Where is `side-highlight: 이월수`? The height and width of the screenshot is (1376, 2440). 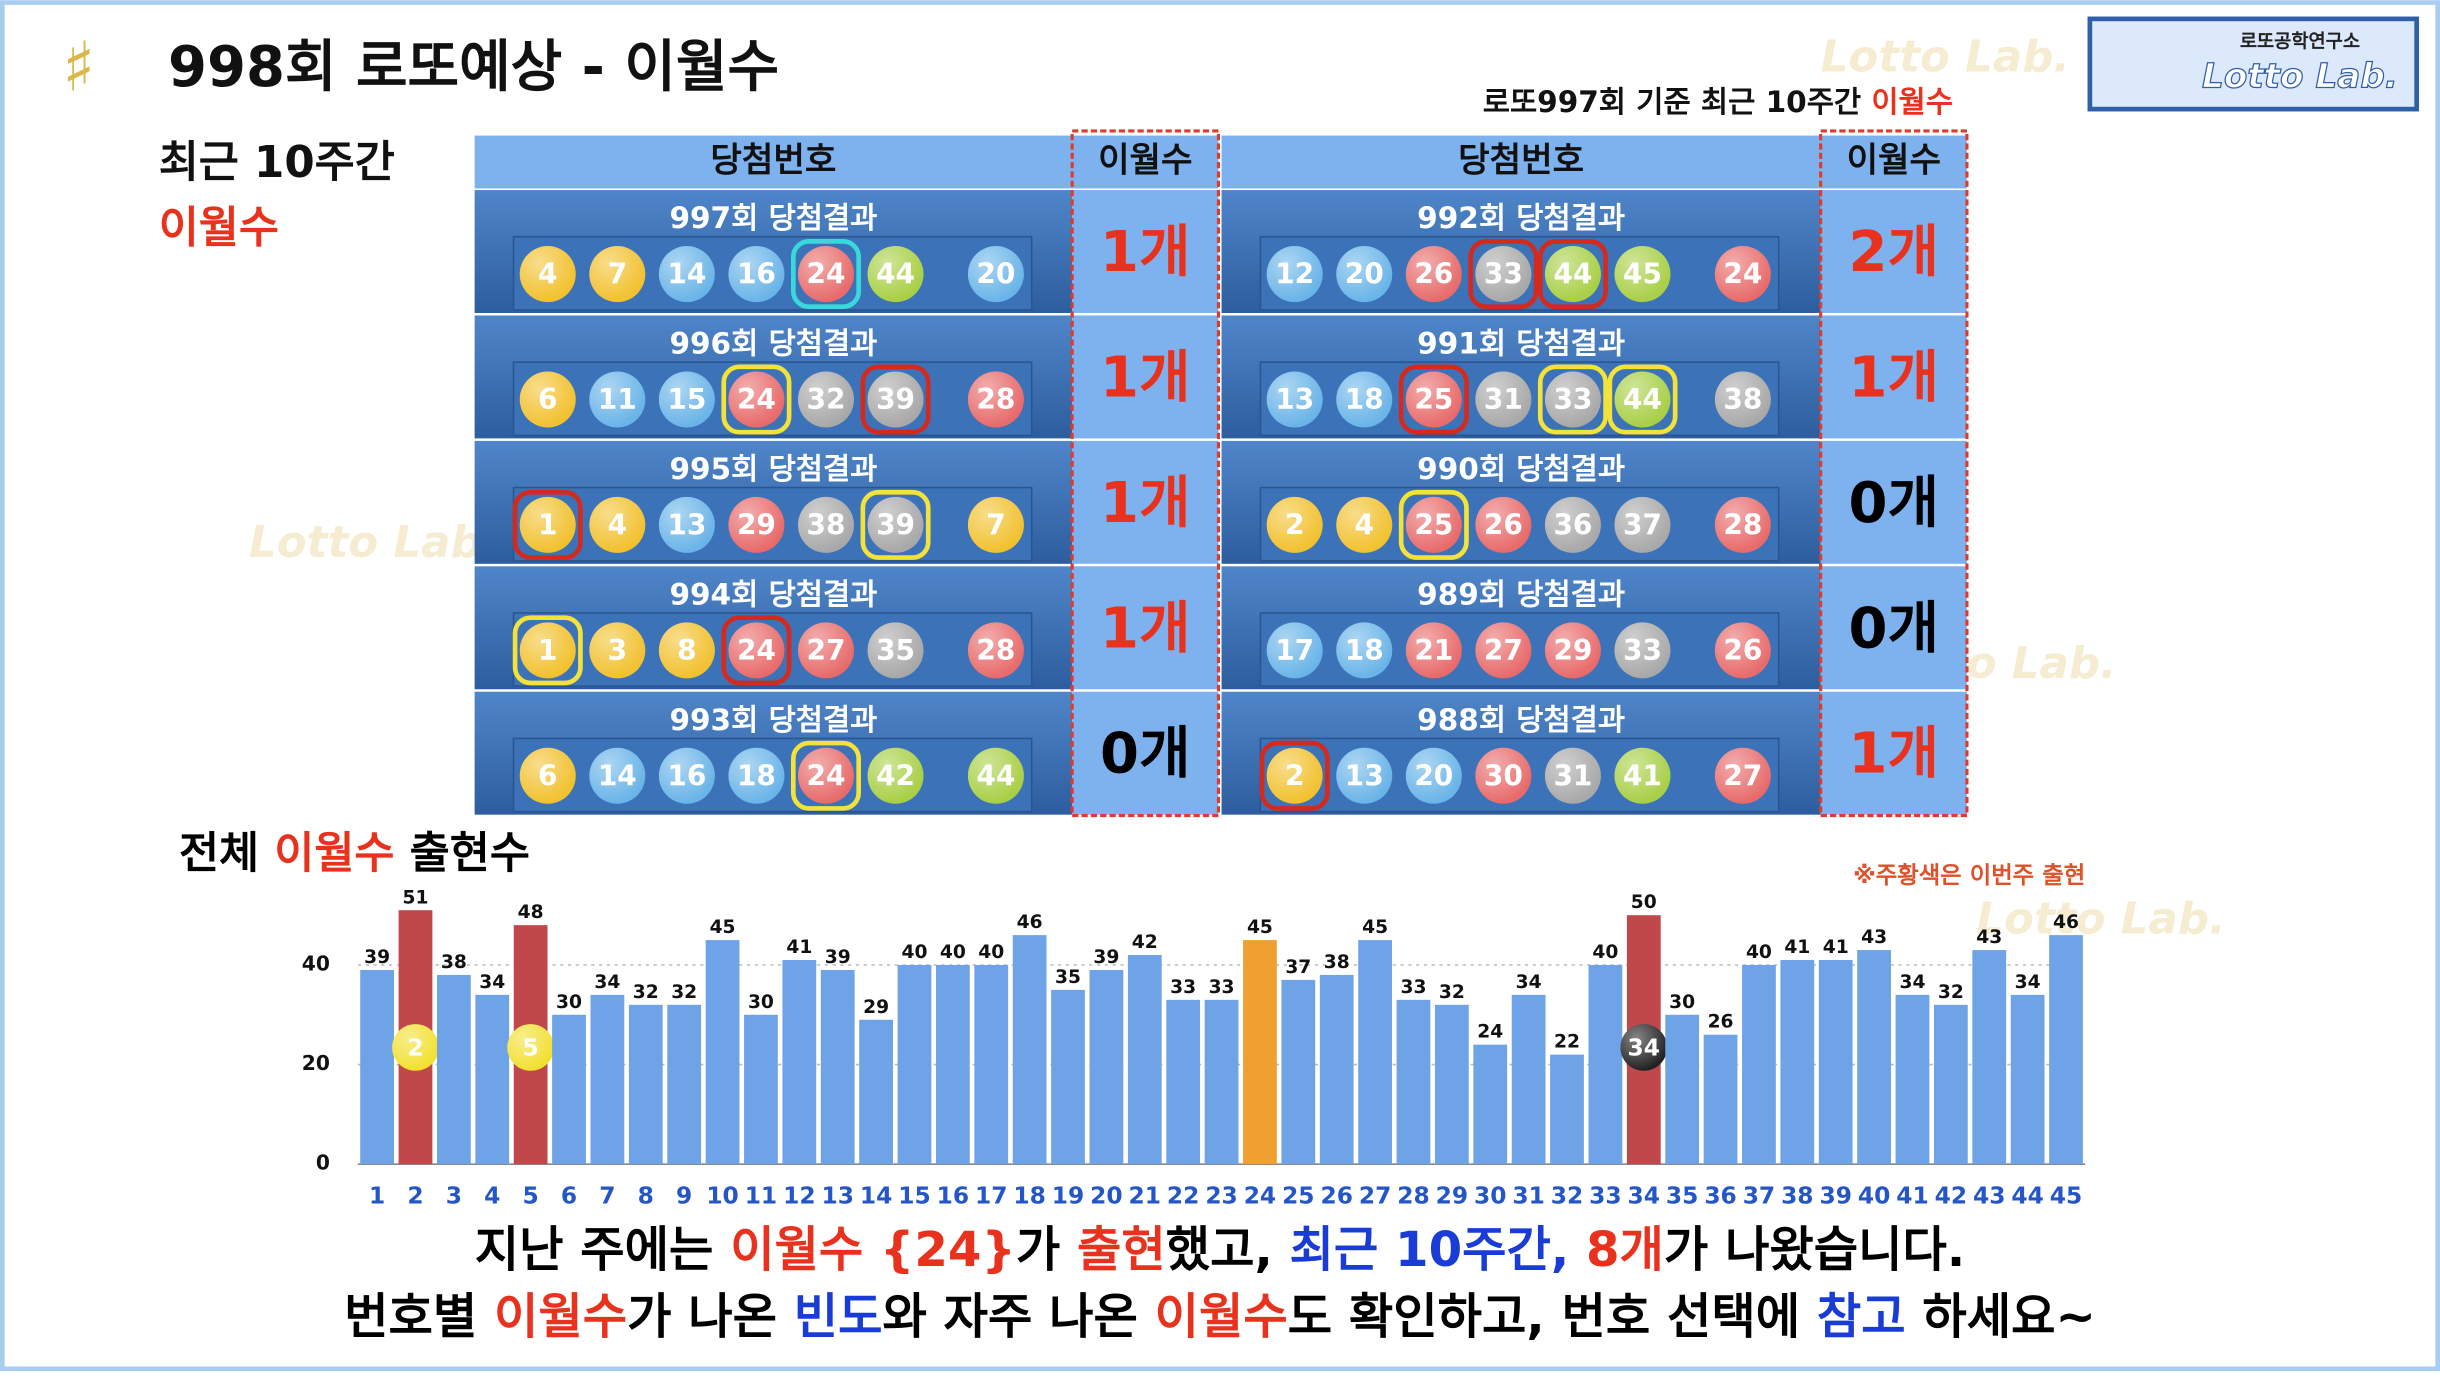 side-highlight: 이월수 is located at coordinates (219, 229).